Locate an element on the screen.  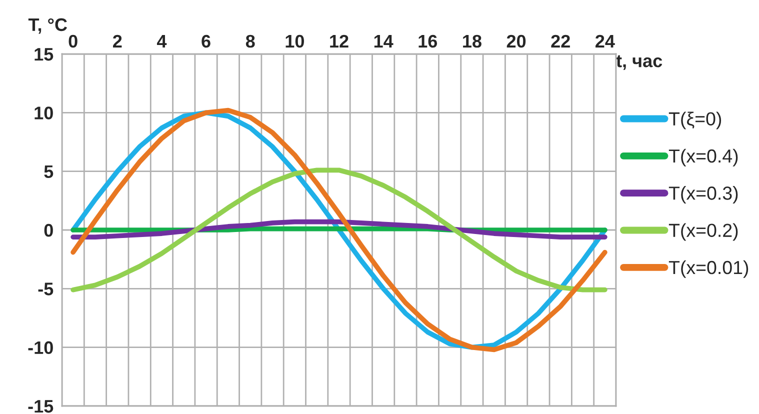
legend-label: T(x=0.4) is located at coordinates (703, 157).